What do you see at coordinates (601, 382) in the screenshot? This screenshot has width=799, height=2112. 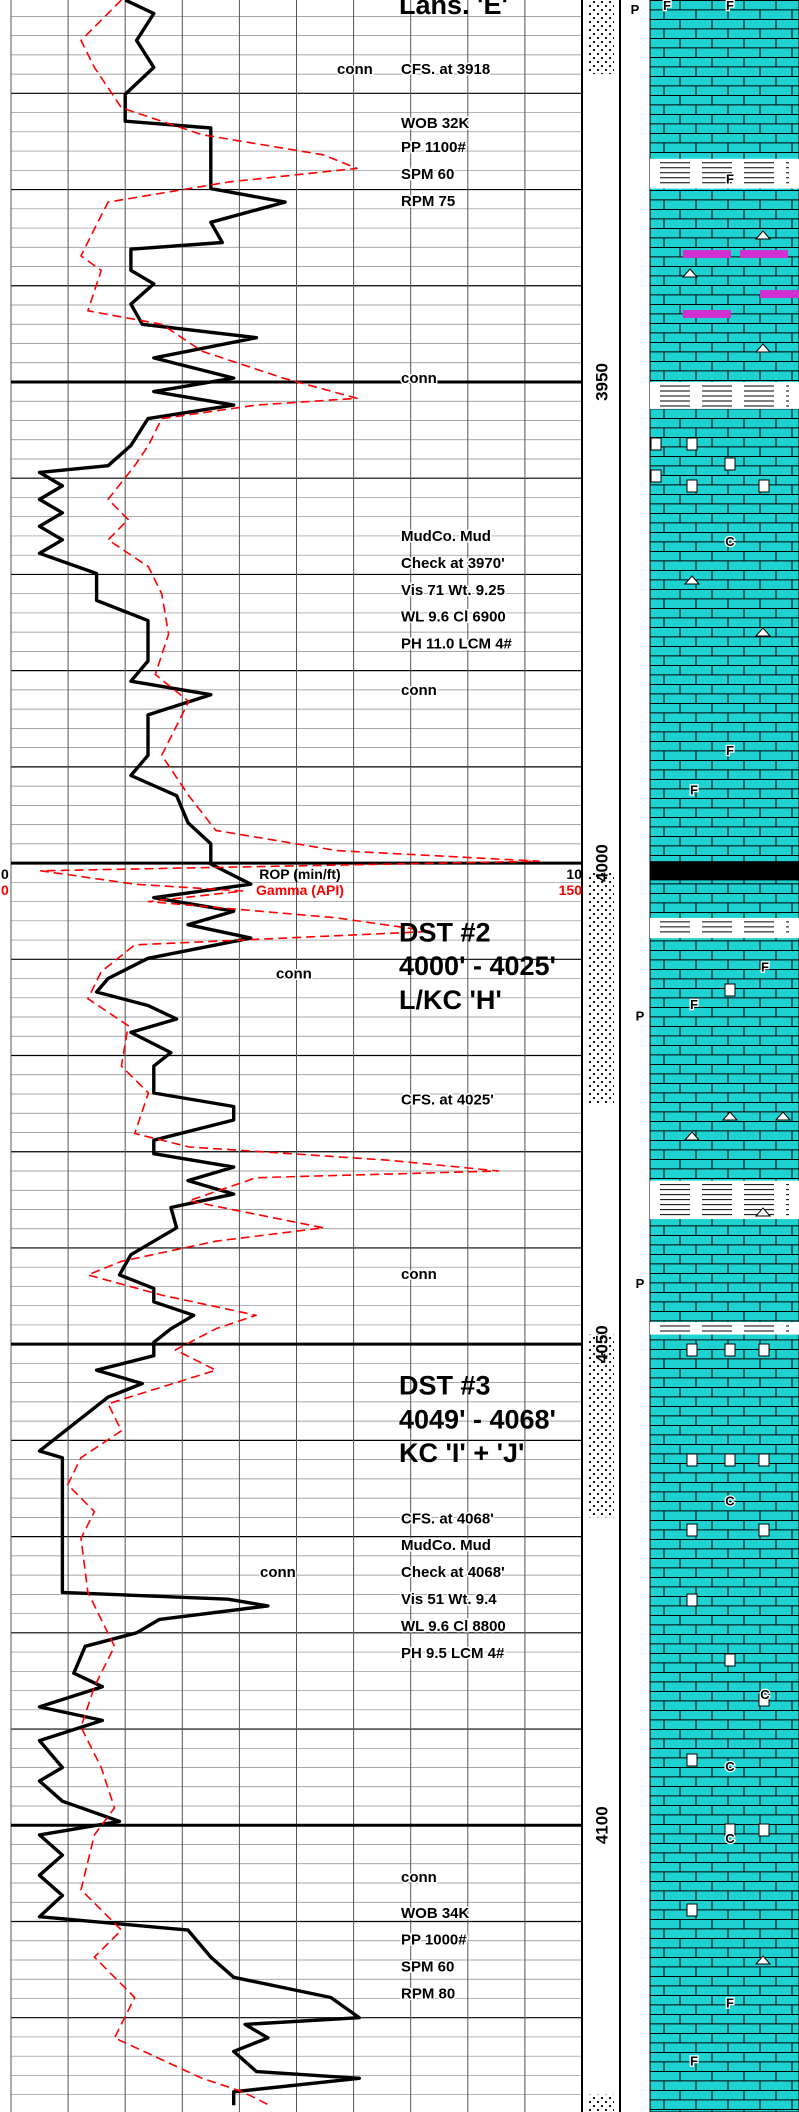 I see `depth-tick-label: 3950` at bounding box center [601, 382].